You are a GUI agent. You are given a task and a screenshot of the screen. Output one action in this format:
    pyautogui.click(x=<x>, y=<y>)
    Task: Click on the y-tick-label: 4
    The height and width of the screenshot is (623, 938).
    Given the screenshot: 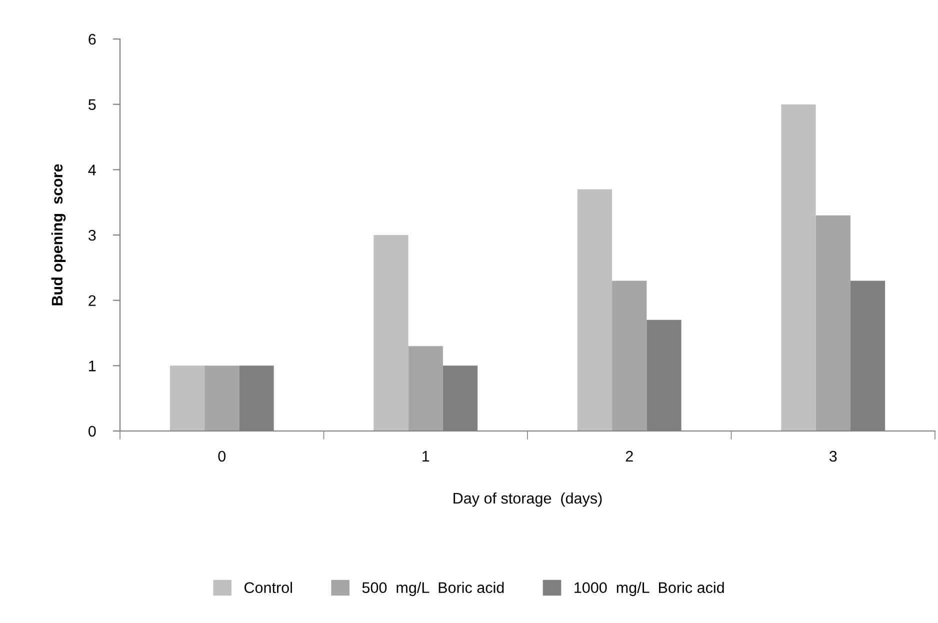 What is the action you would take?
    pyautogui.click(x=92, y=170)
    